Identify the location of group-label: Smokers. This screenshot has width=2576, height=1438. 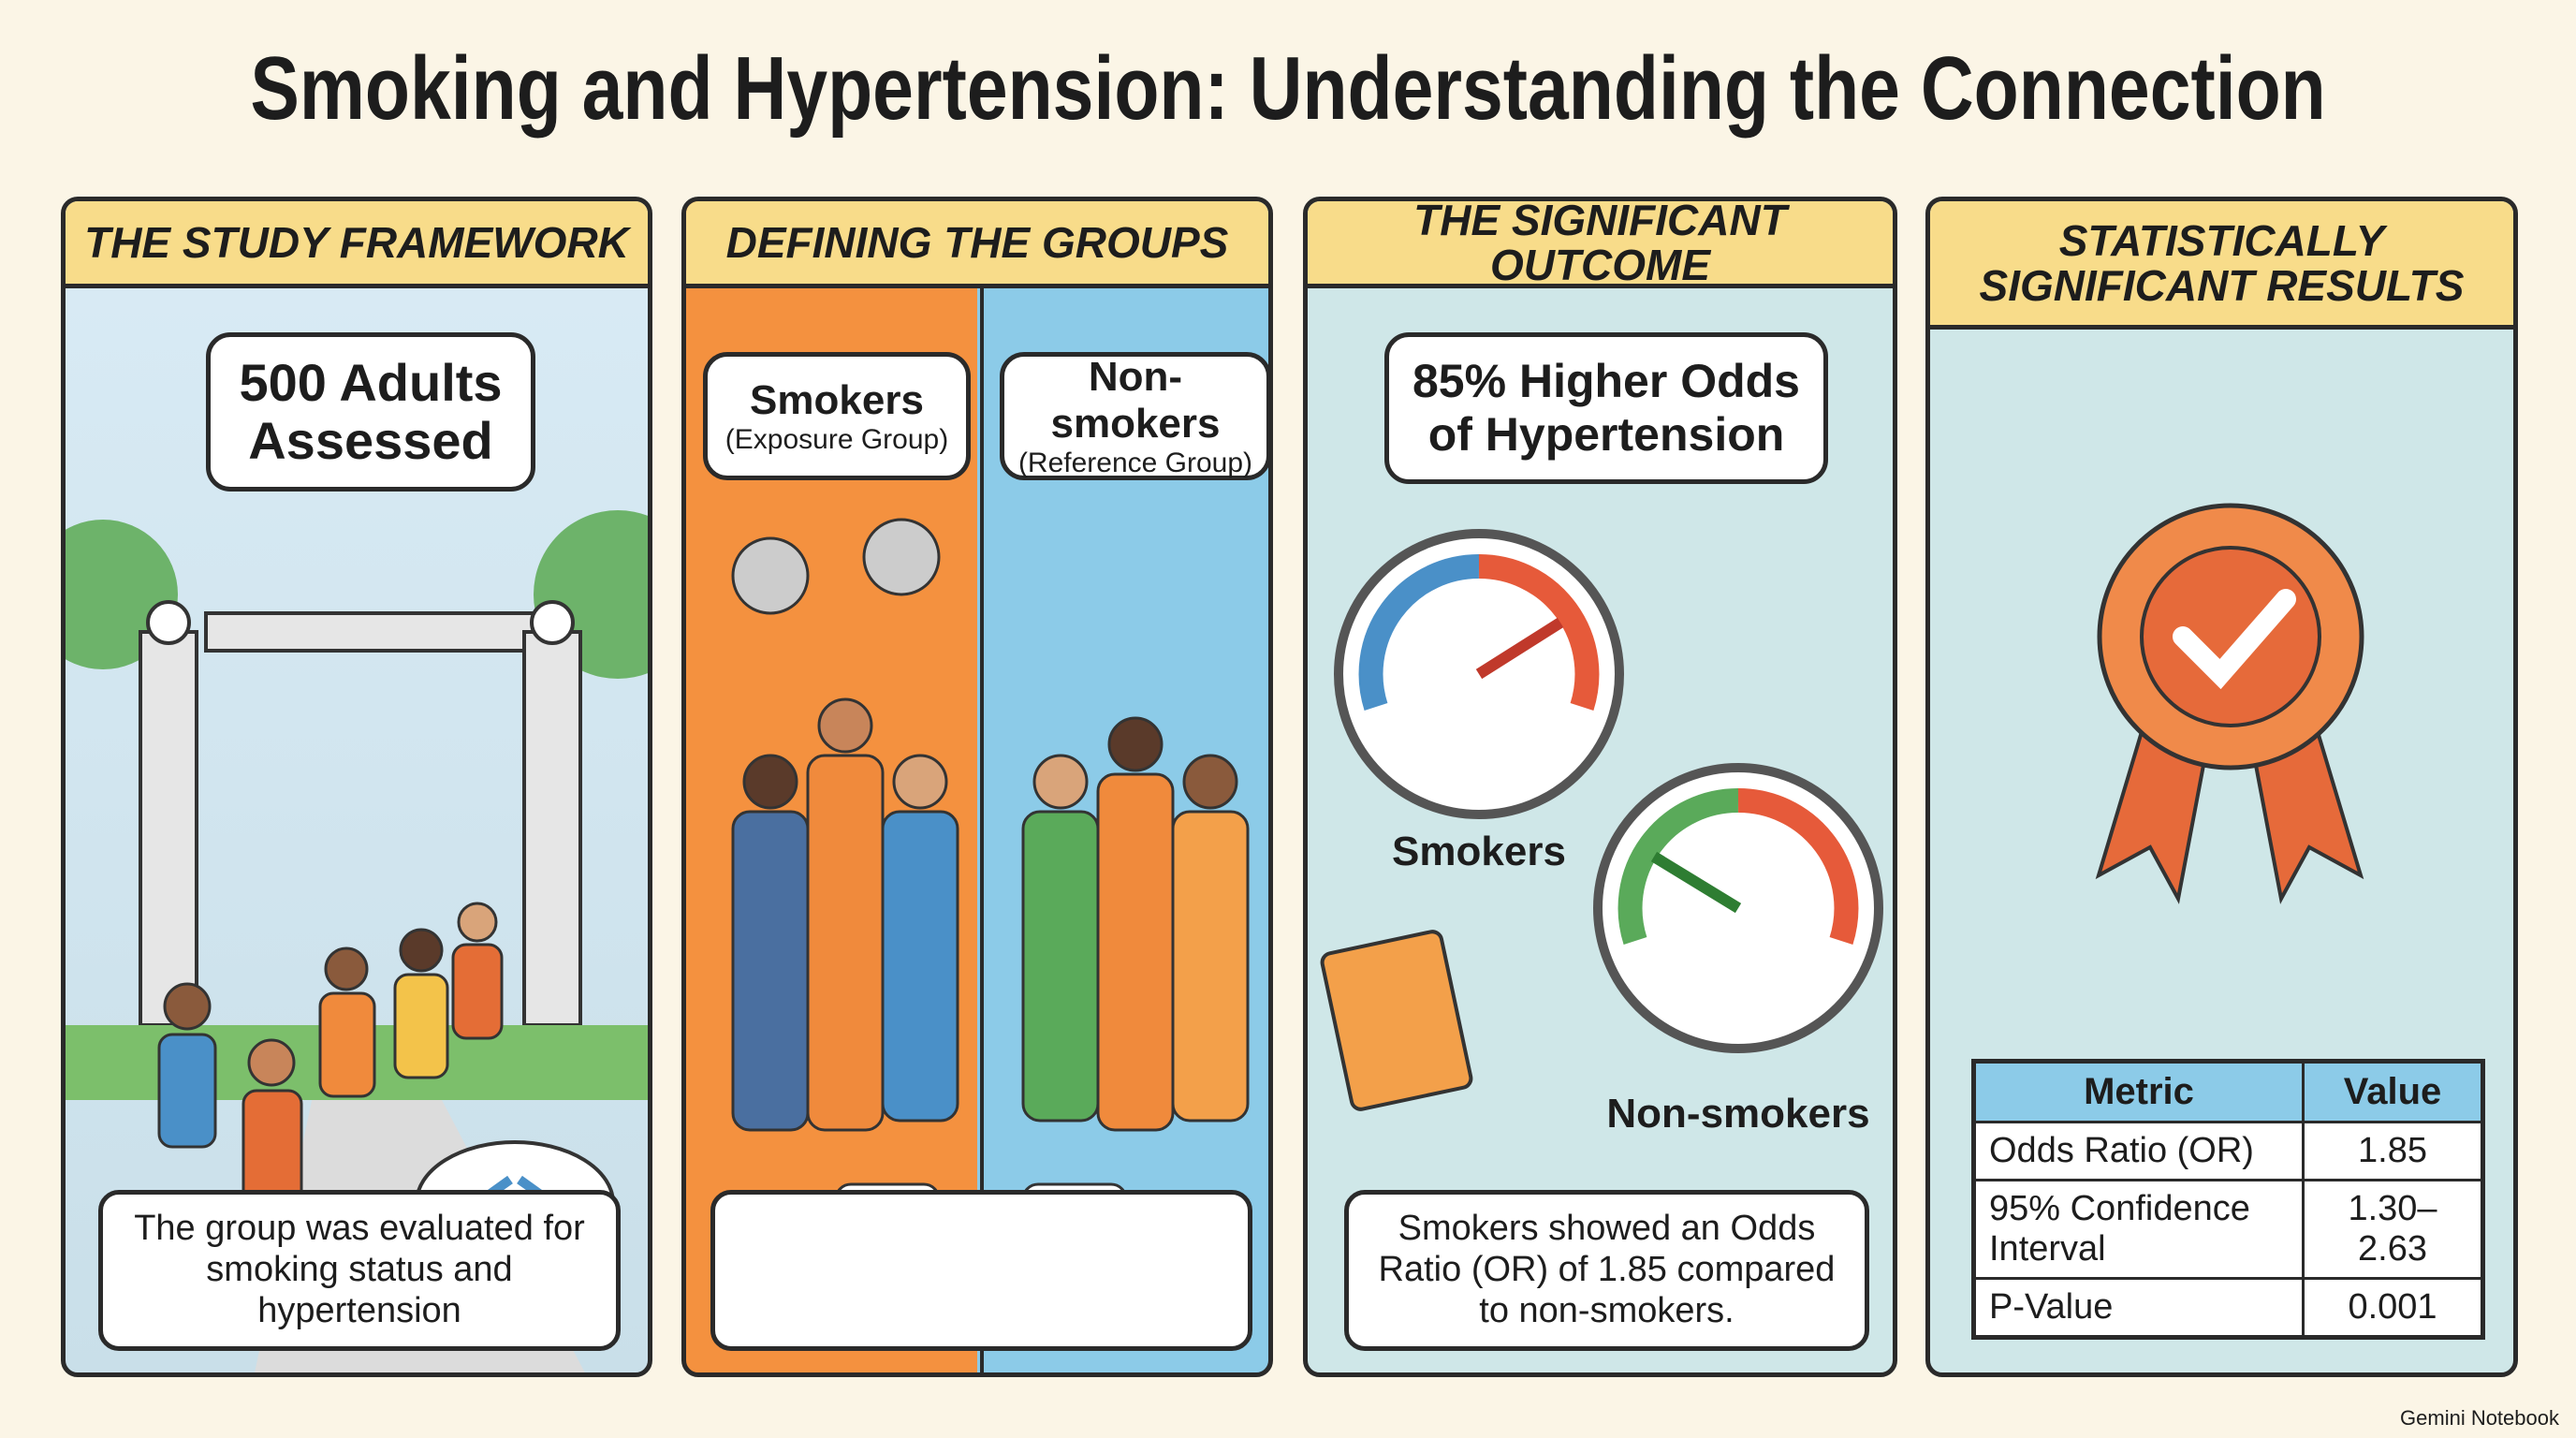
(837, 399).